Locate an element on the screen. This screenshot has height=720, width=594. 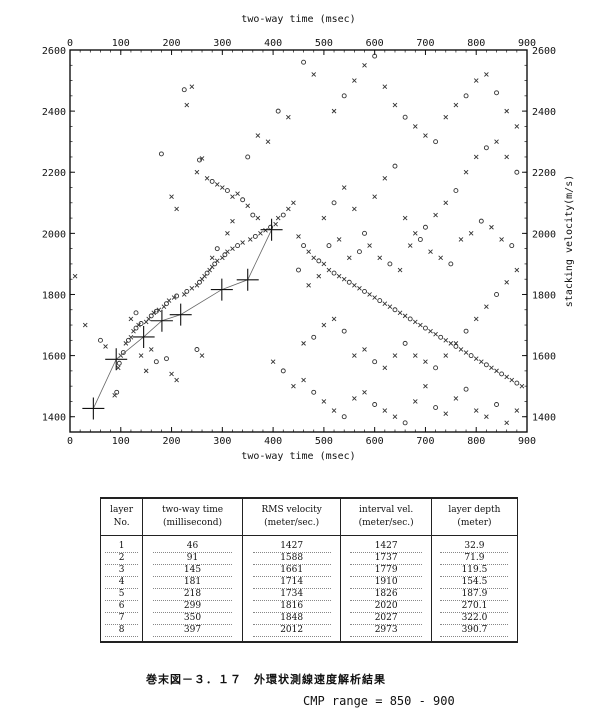
x-tick-label-top: 400 is located at coordinates (273, 43).